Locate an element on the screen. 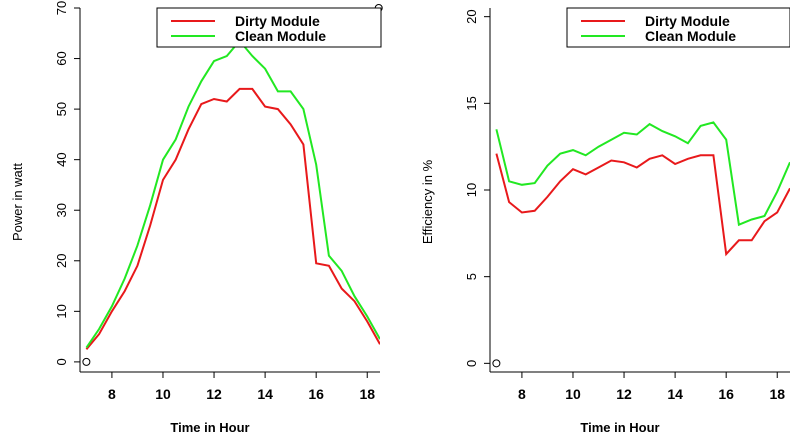 The width and height of the screenshot is (790, 443). series-line-clean-module is located at coordinates (642, 174).